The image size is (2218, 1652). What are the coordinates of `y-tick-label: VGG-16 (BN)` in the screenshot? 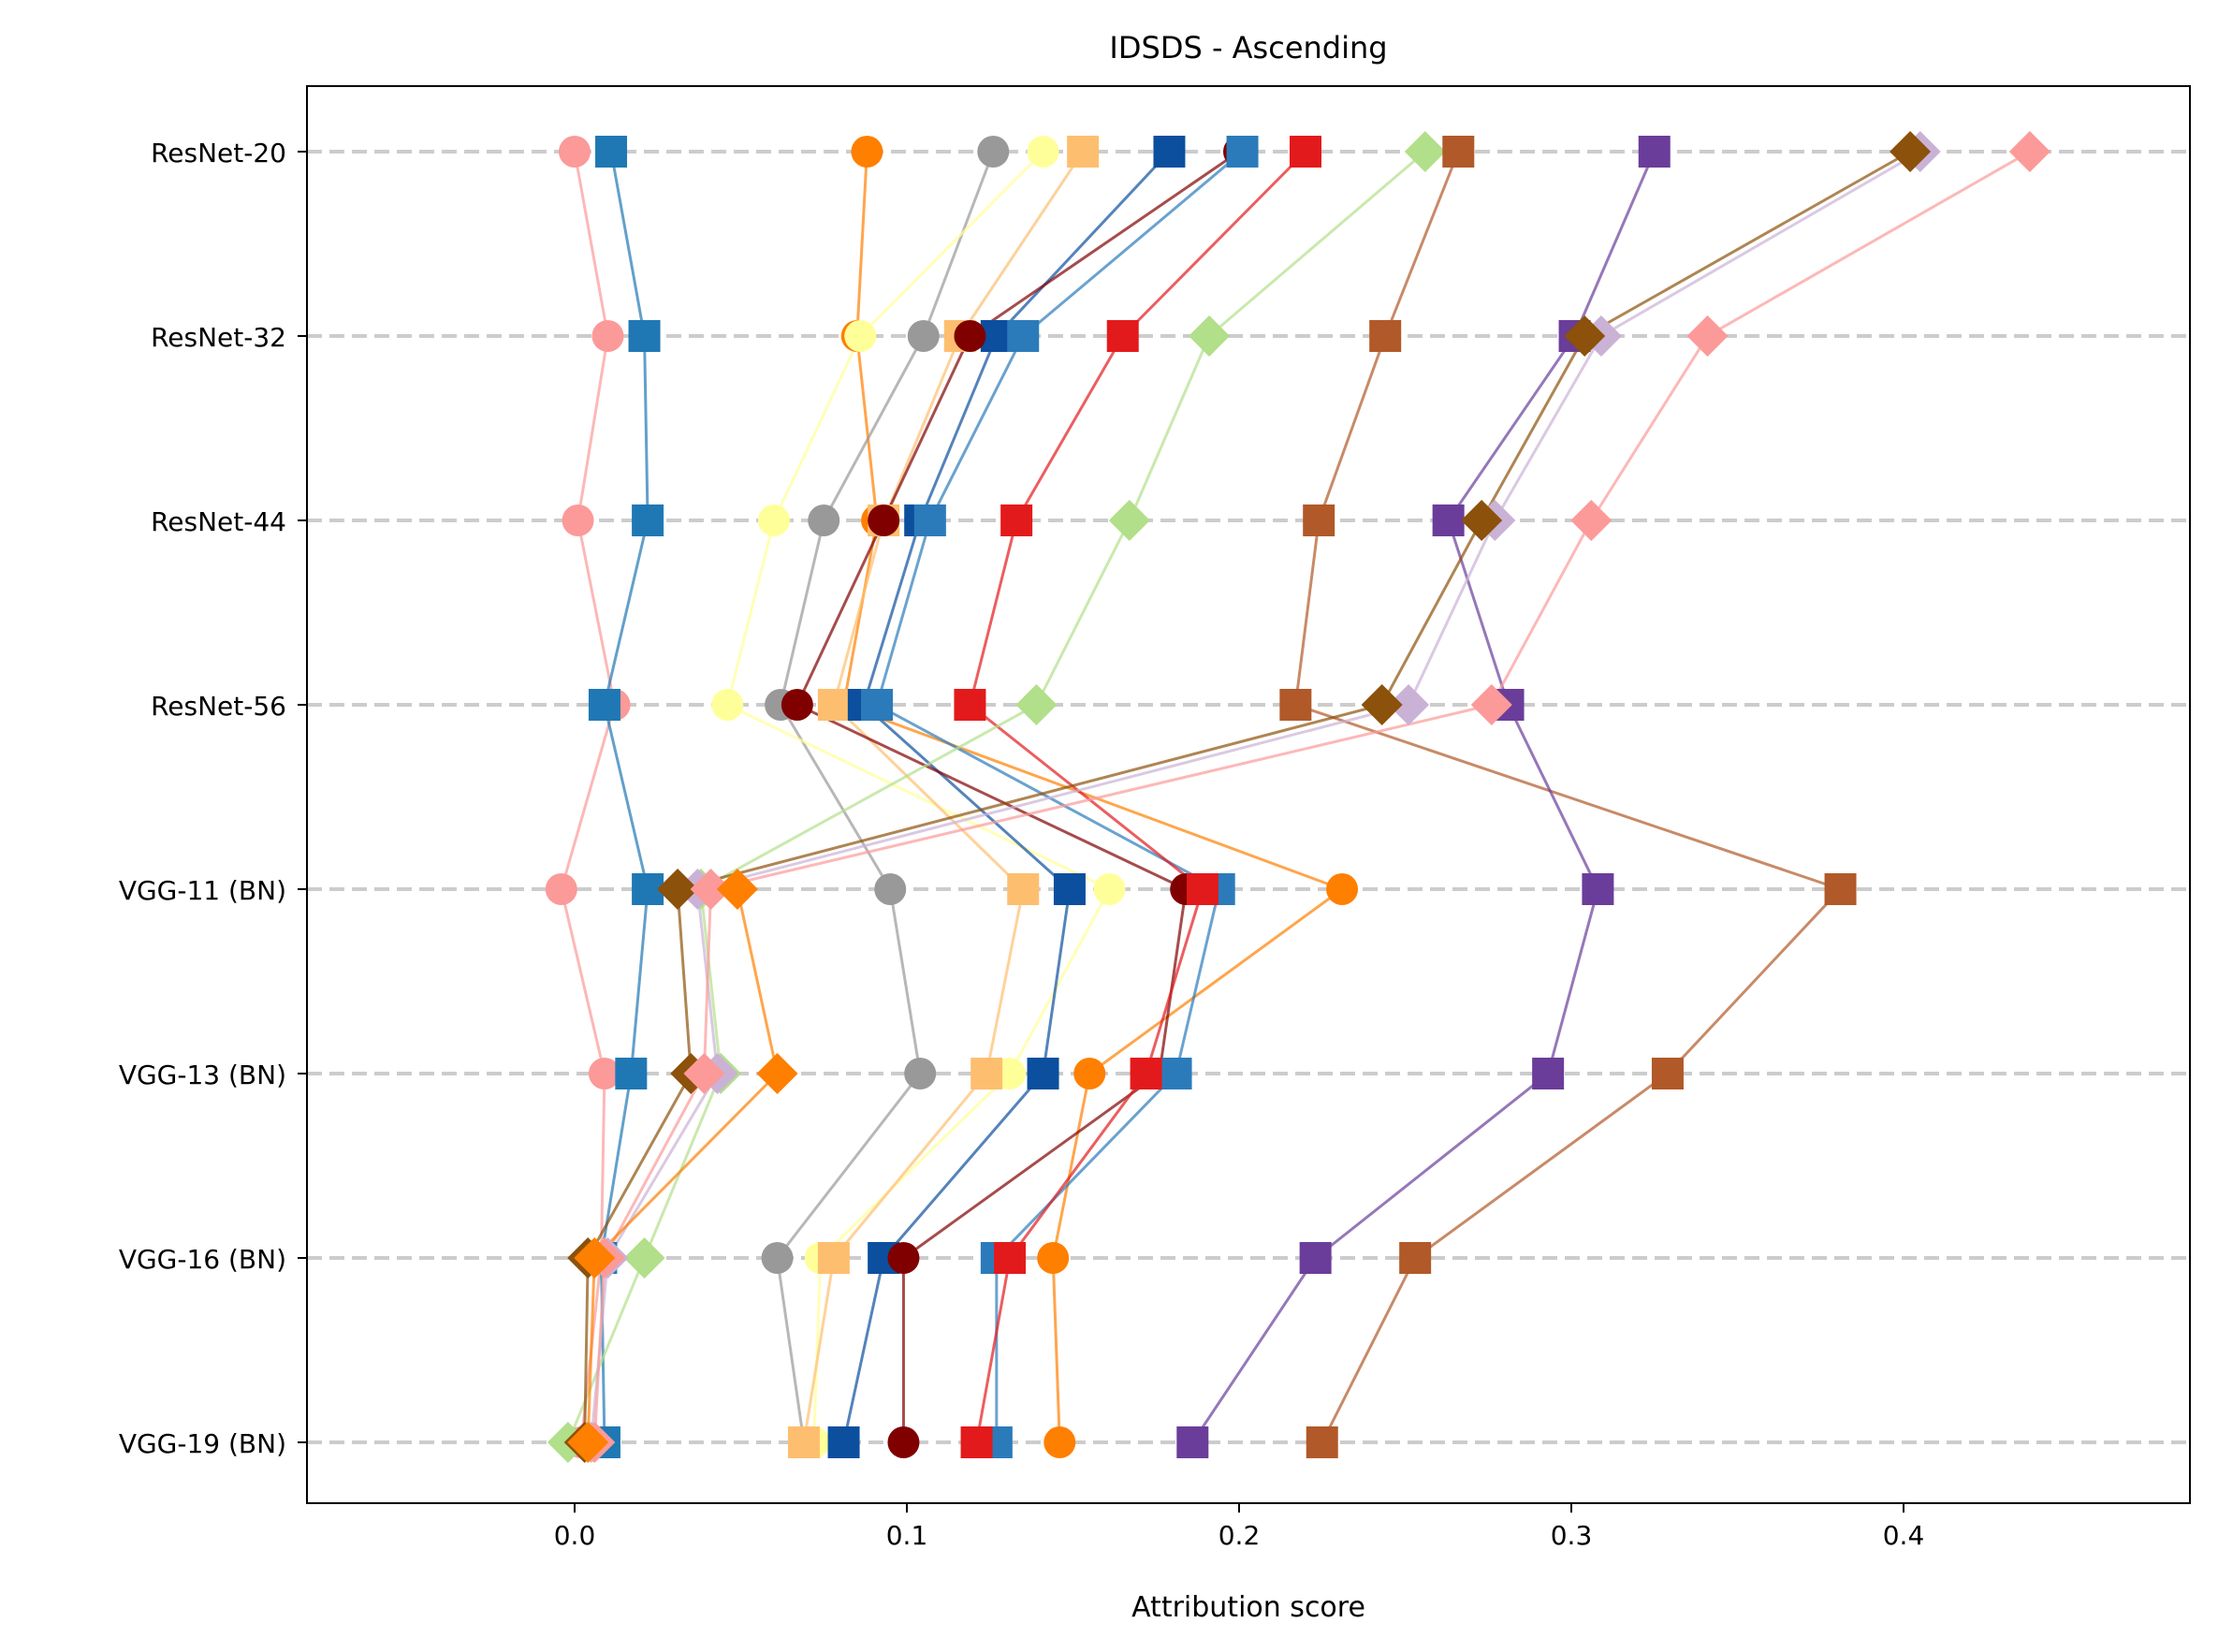 It's located at (203, 1259).